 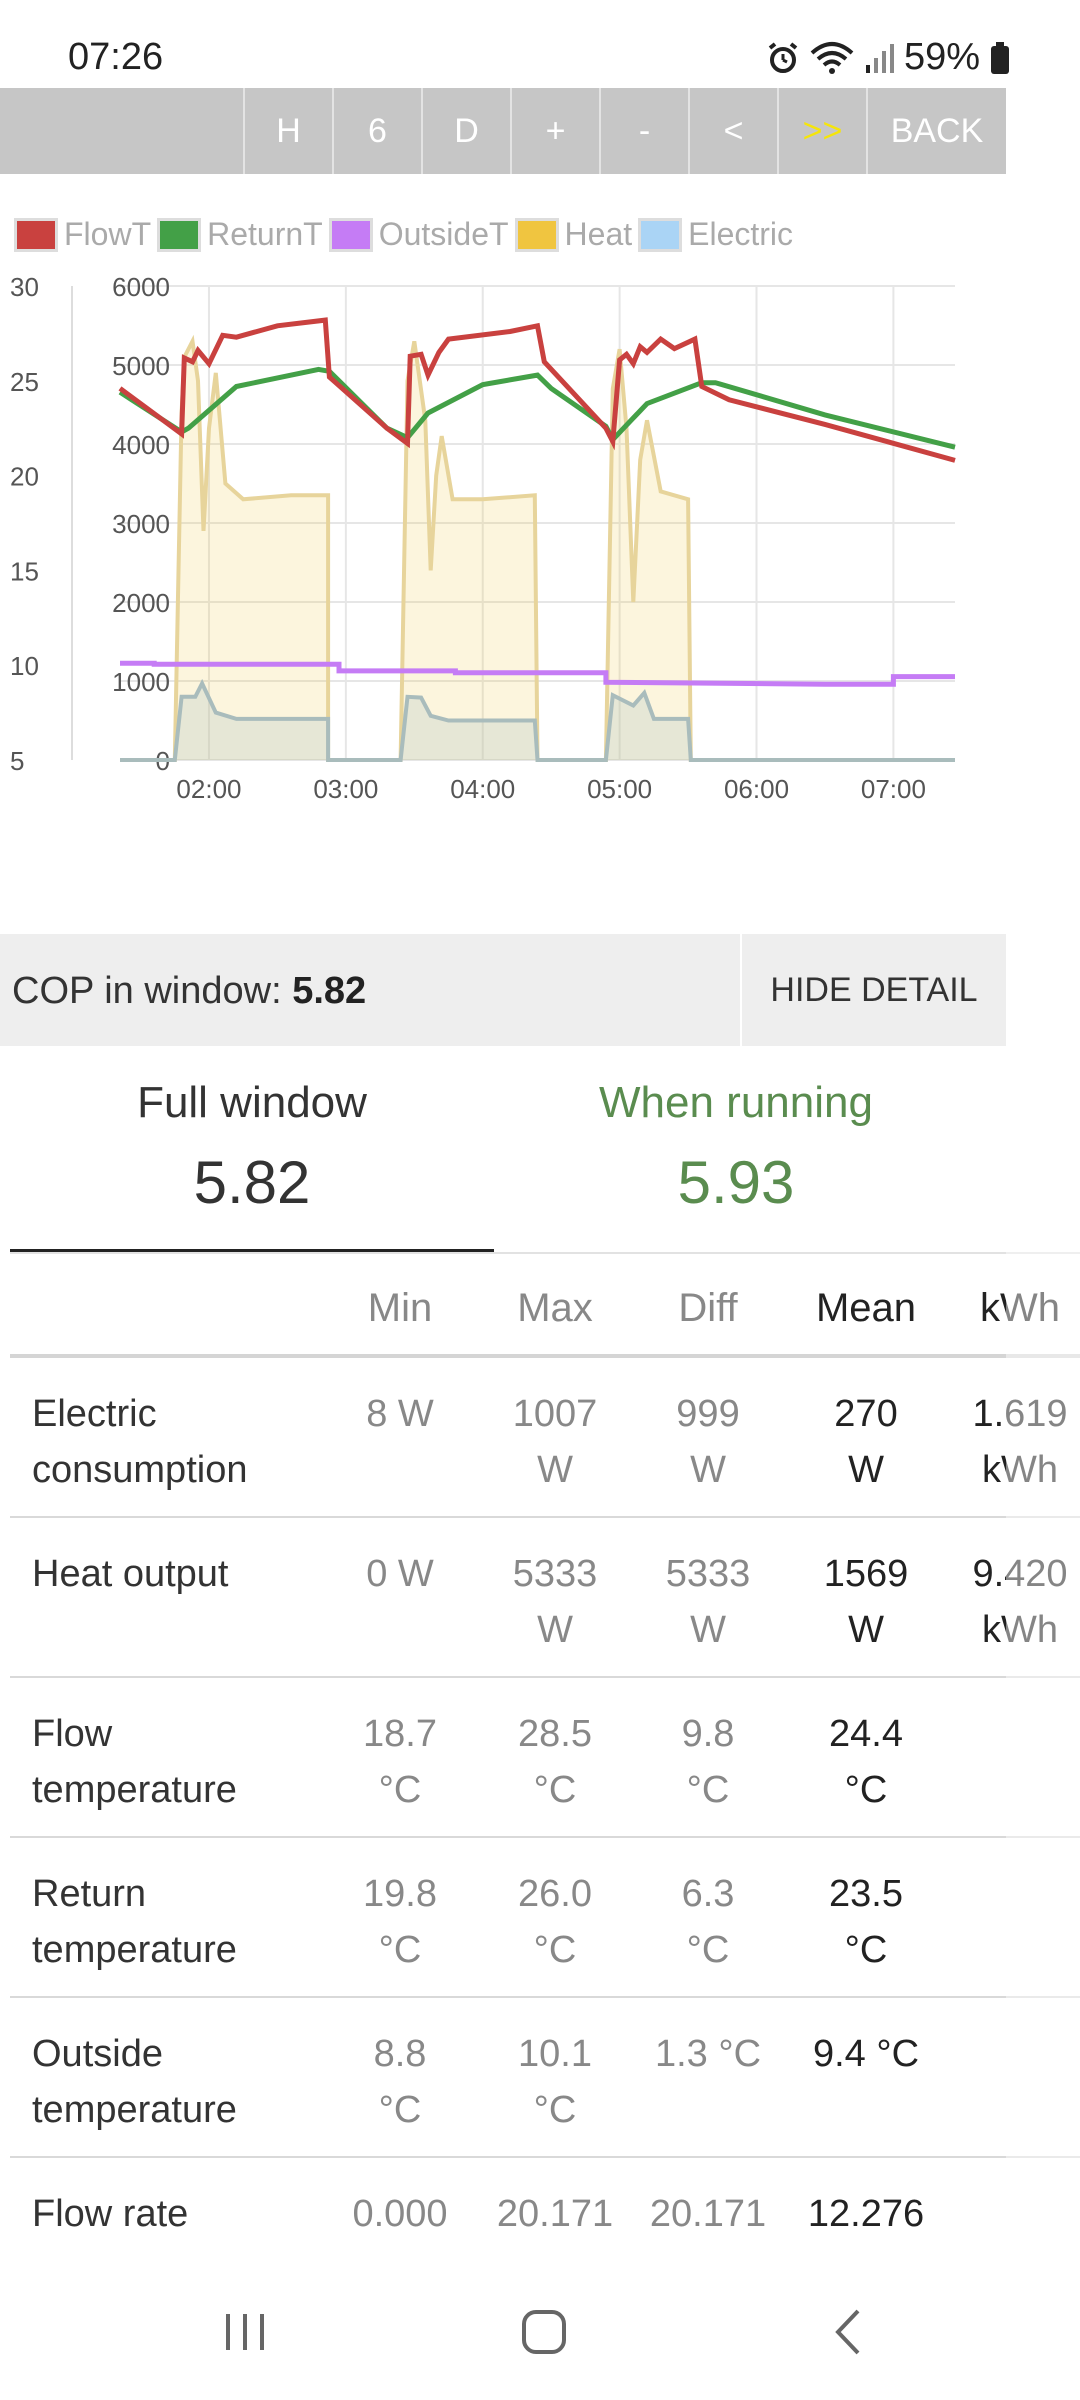 What do you see at coordinates (482, 789) in the screenshot?
I see `x-tick-label: 04:00` at bounding box center [482, 789].